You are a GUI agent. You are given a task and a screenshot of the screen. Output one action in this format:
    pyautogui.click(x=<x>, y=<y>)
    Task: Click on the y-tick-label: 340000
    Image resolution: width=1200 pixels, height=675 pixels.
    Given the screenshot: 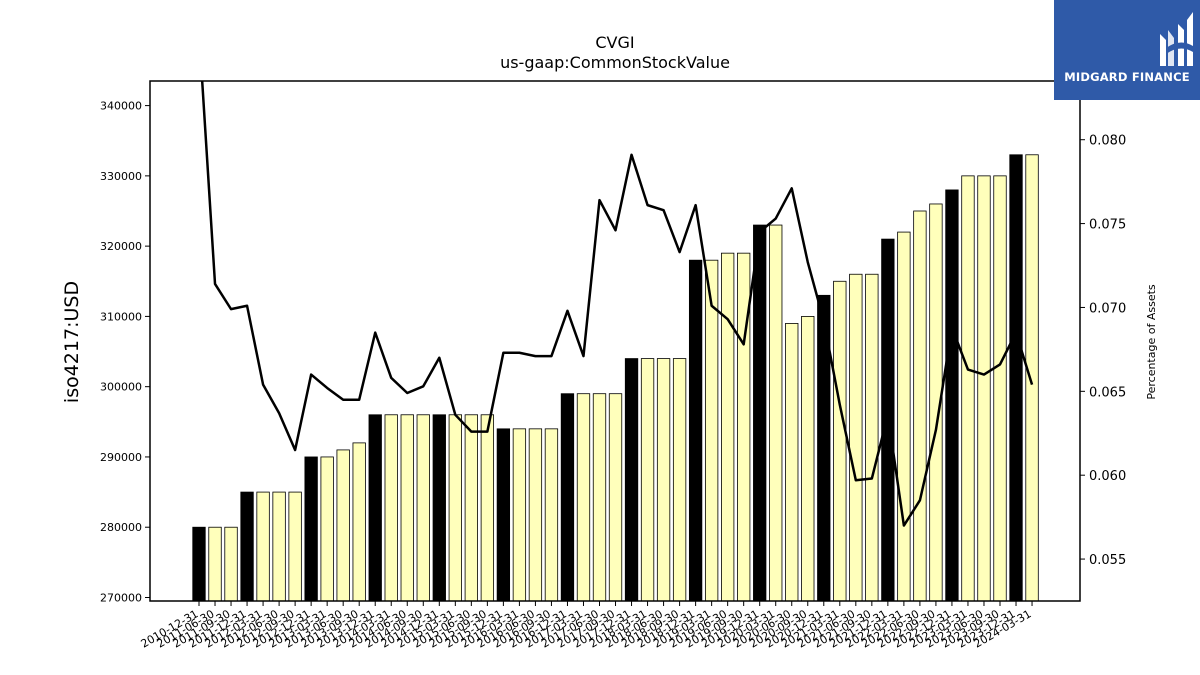 What is the action you would take?
    pyautogui.click(x=121, y=106)
    